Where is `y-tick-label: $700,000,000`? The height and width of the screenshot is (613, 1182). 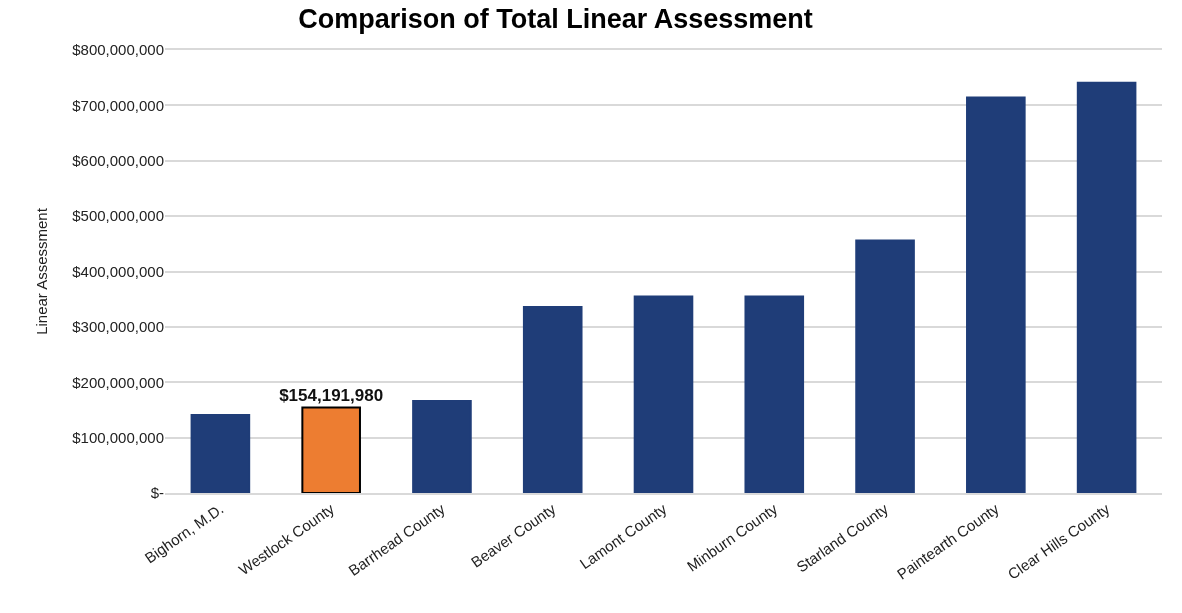
y-tick-label: $700,000,000 is located at coordinates (118, 105).